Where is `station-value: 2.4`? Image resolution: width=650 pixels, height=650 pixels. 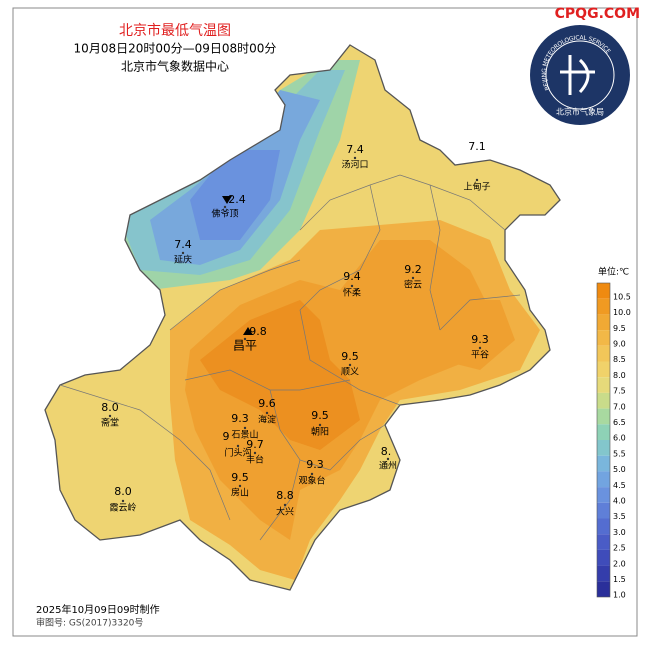 station-value: 2.4 is located at coordinates (237, 199).